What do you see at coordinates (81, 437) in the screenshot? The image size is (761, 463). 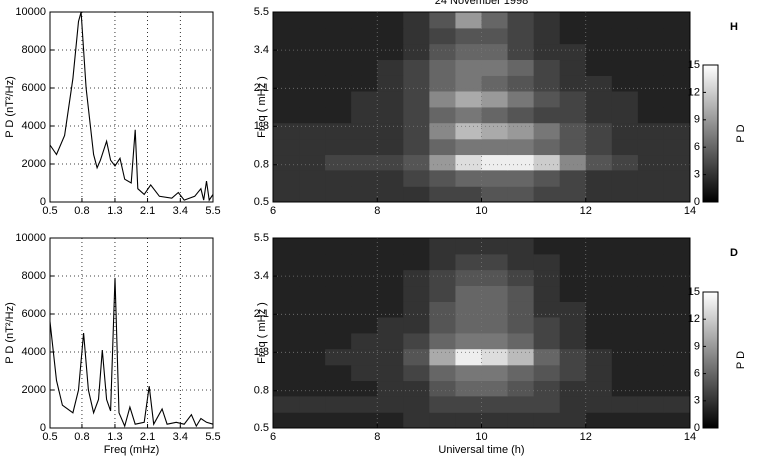 I see `x-tick-label: 0.8` at bounding box center [81, 437].